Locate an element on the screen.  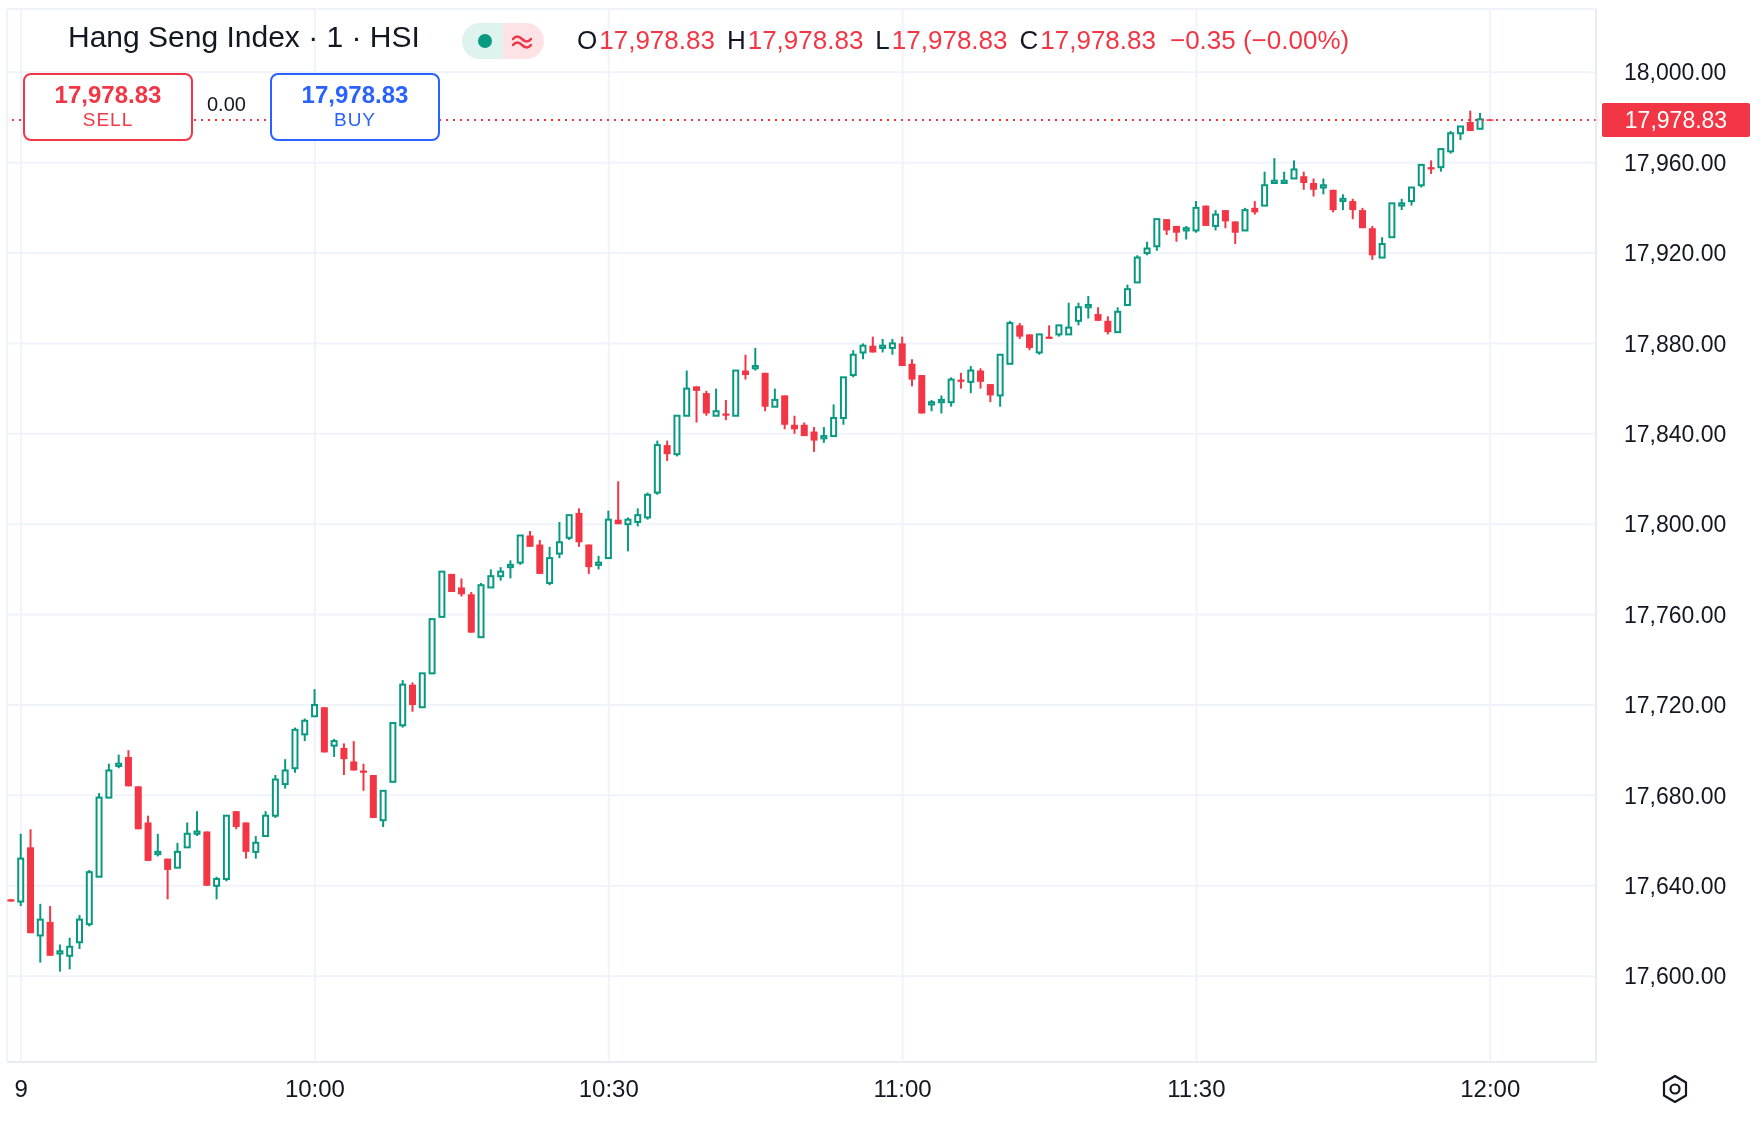
annotation: −0.35 (−0.00%) is located at coordinates (1259, 40).